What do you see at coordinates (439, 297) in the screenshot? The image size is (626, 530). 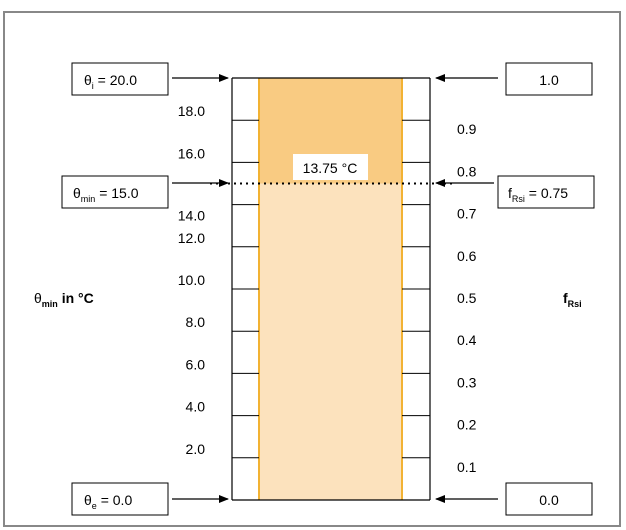 I see `right-scale: 0.9 0.8 0.7 0.6 0.5 0.4 0.3 0.2 0.1` at bounding box center [439, 297].